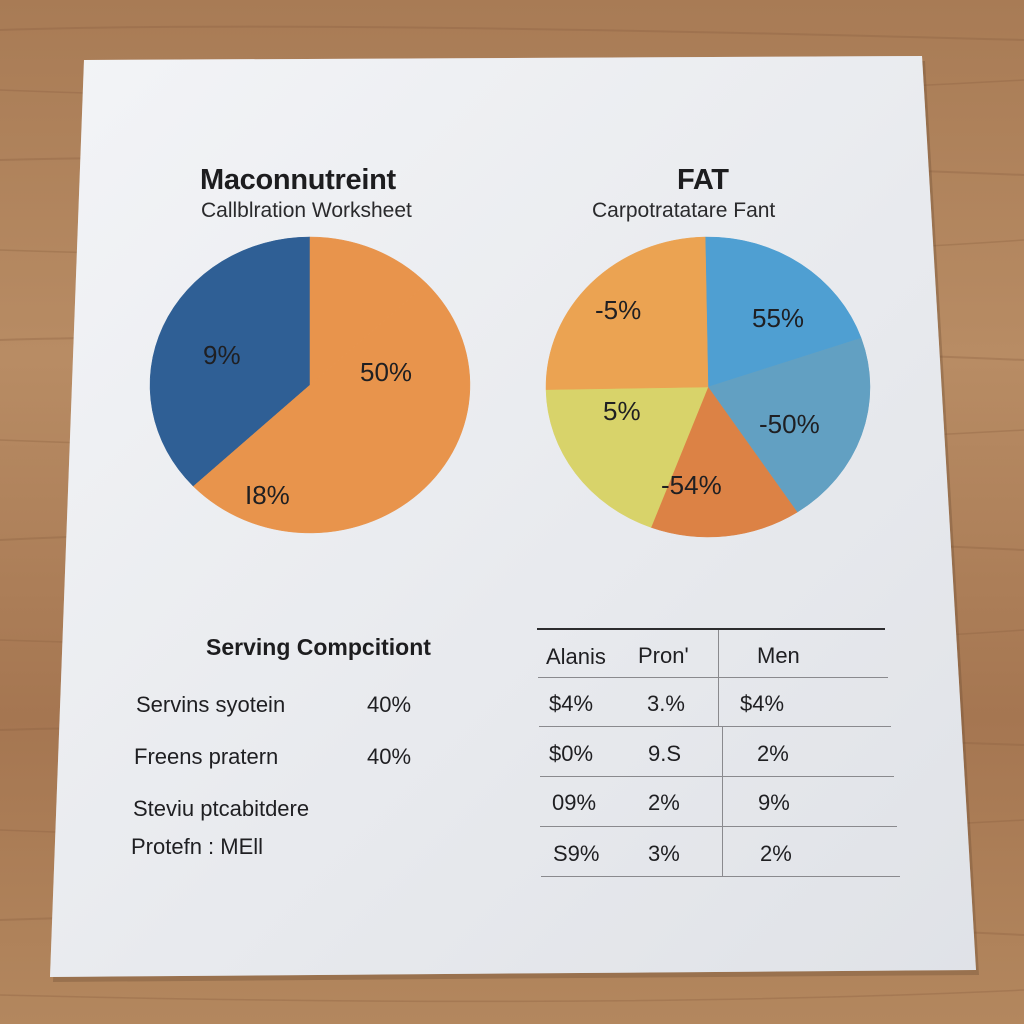  I want to click on table-header-cell: Men, so click(778, 655).